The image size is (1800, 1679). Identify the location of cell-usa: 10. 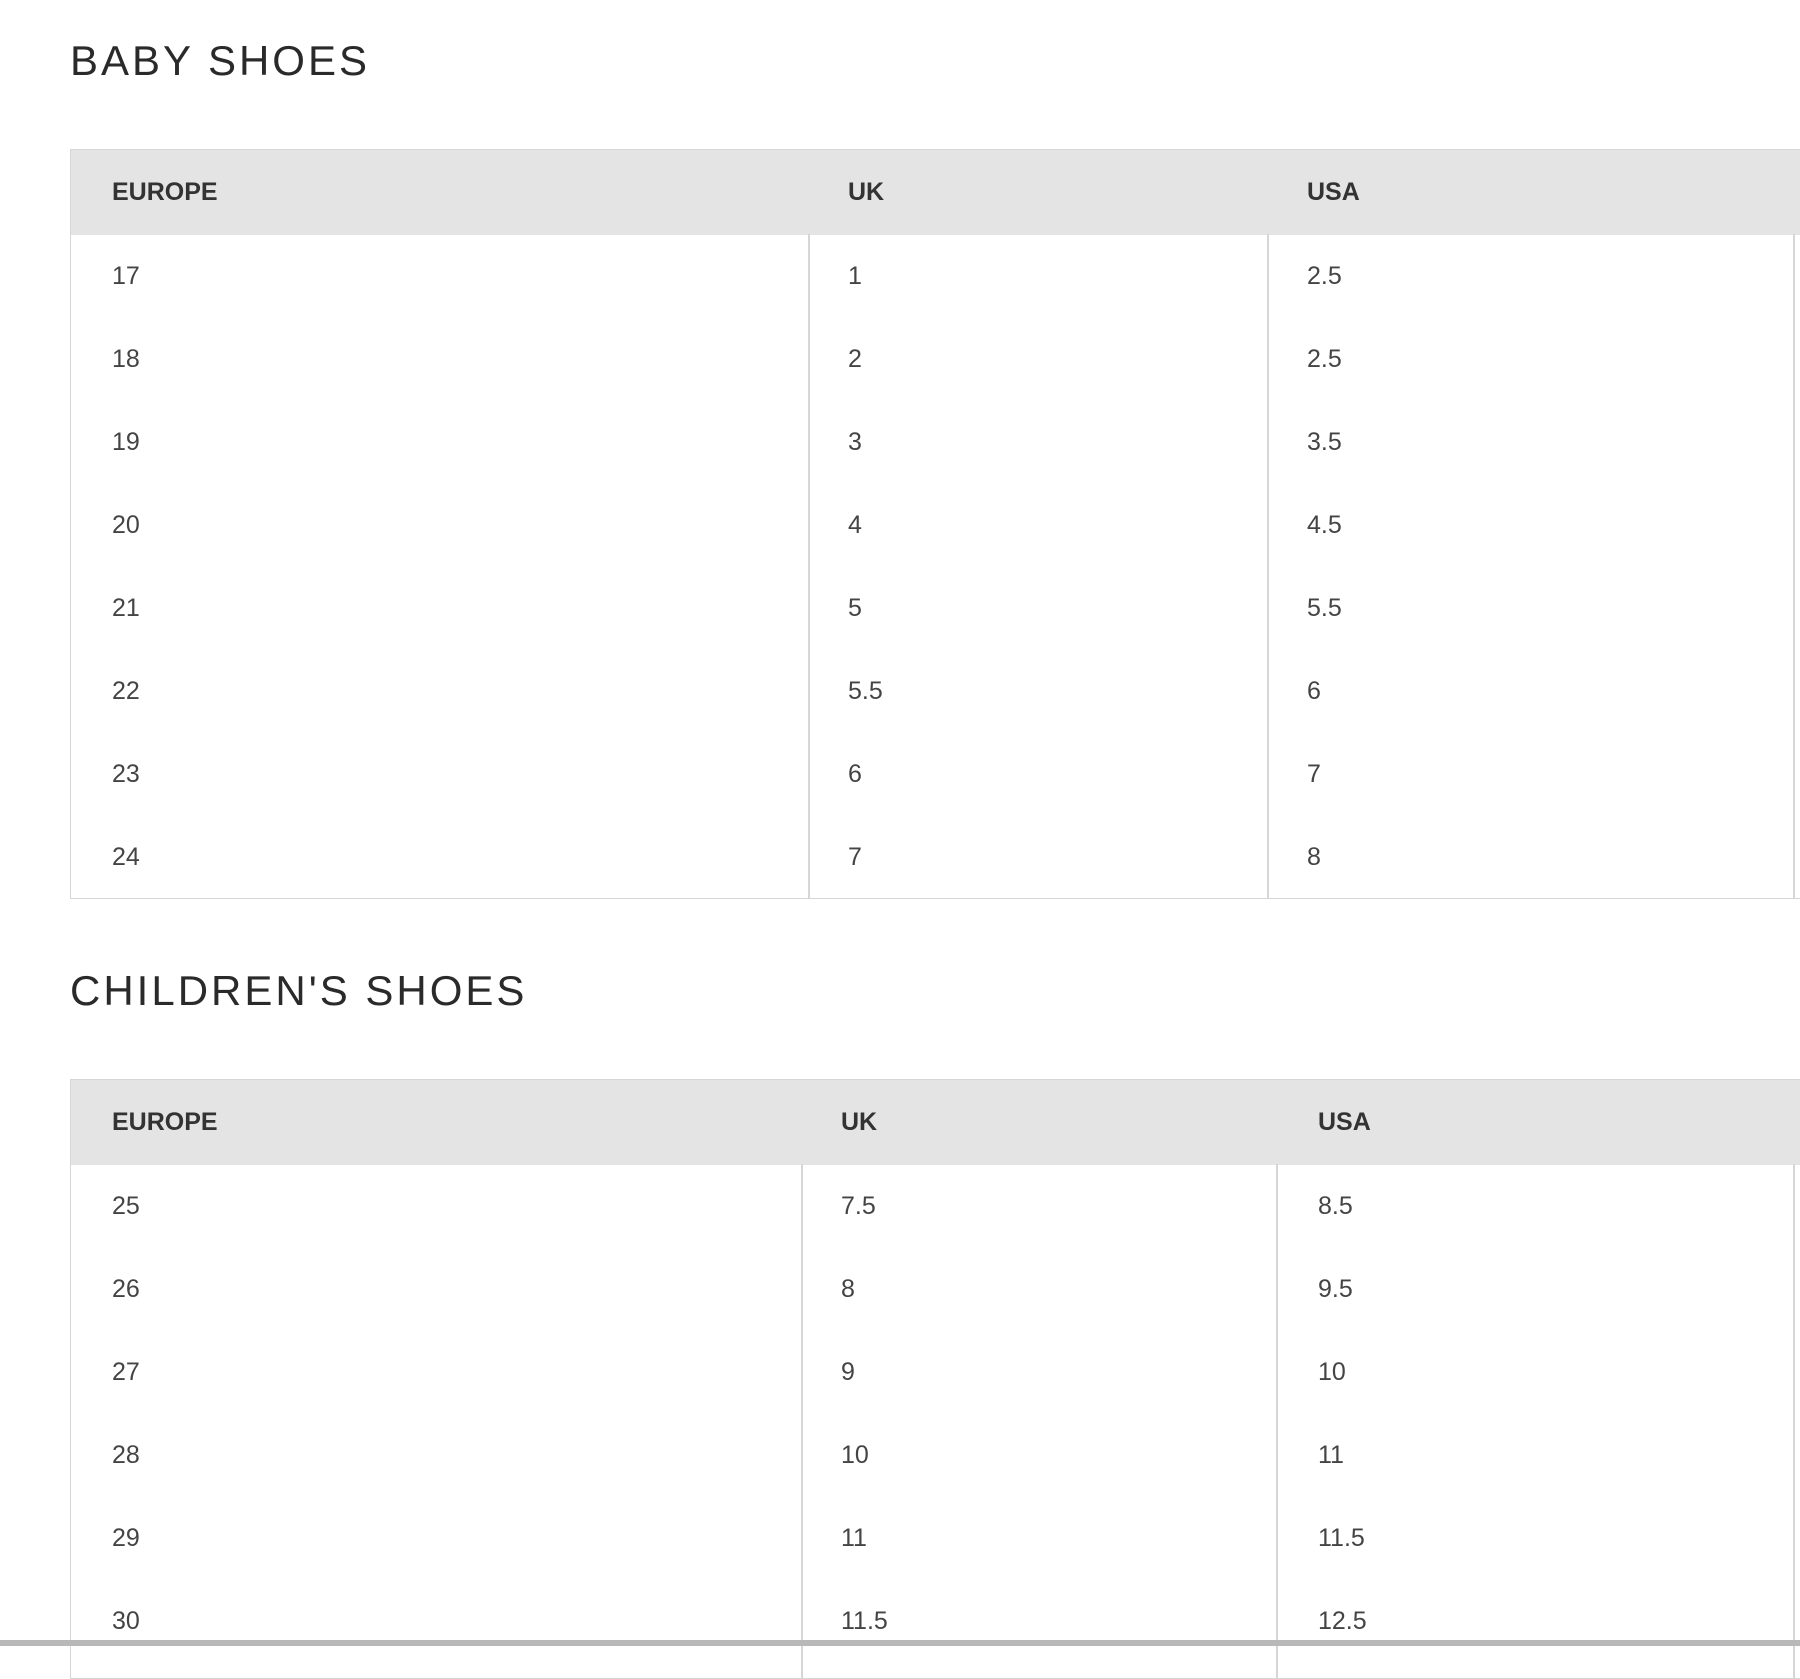
(1332, 1372).